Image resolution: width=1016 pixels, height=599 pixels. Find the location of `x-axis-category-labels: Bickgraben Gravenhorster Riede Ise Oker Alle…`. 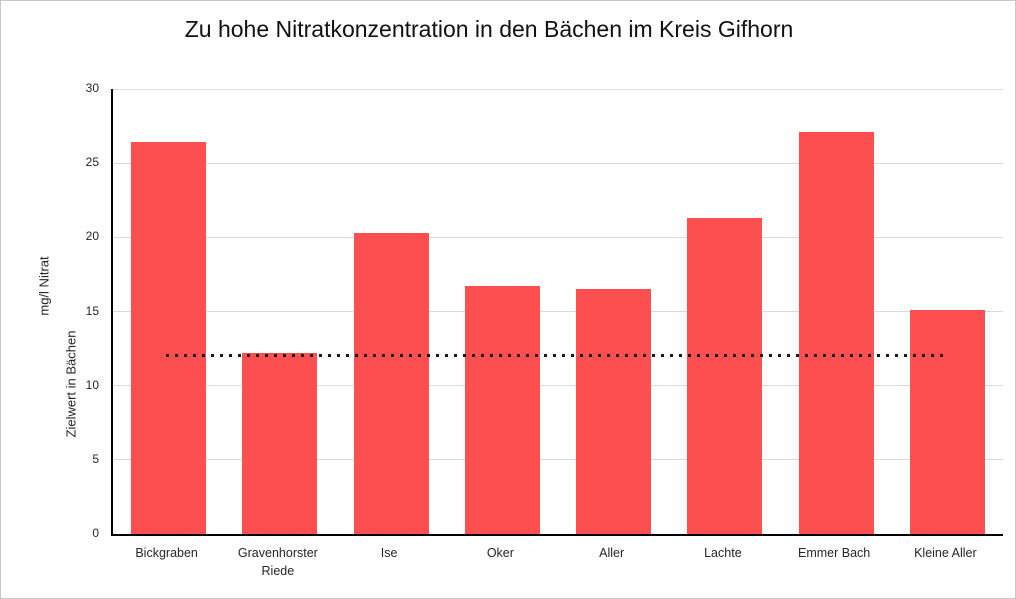

x-axis-category-labels: Bickgraben Gravenhorster Riede Ise Oker Alle… is located at coordinates (556, 569).